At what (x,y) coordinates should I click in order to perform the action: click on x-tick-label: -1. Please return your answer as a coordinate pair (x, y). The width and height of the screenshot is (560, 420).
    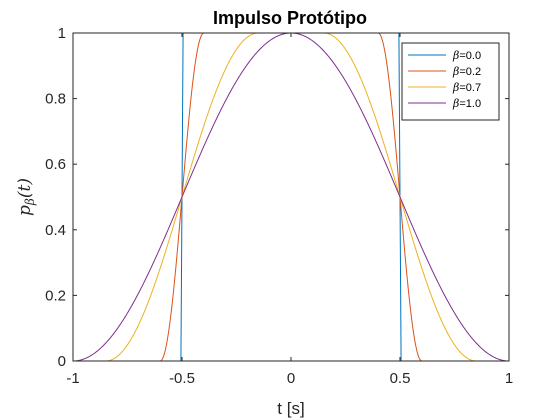
    Looking at the image, I should click on (72, 378).